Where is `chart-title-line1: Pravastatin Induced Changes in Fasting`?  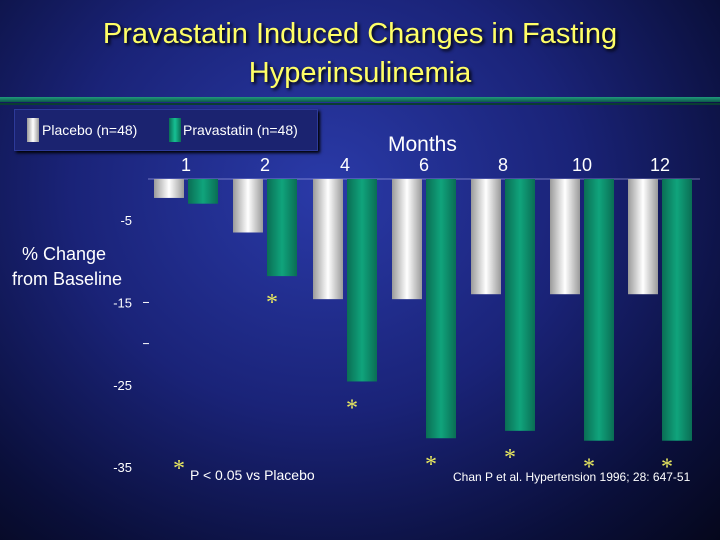
chart-title-line1: Pravastatin Induced Changes in Fasting is located at coordinates (360, 34).